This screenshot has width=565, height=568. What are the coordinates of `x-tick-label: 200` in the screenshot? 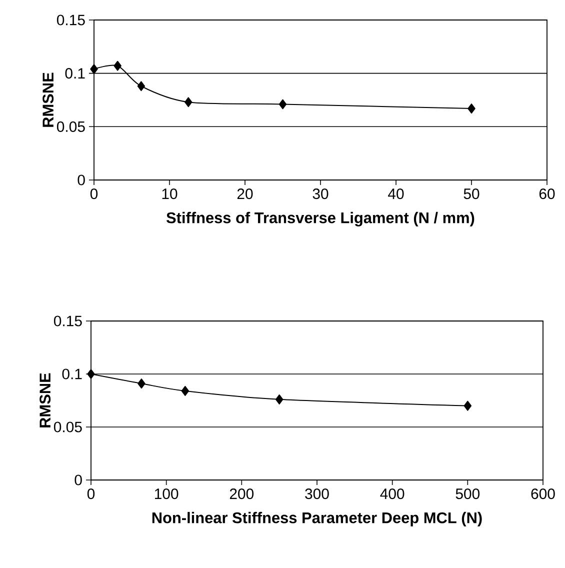 It's located at (242, 494).